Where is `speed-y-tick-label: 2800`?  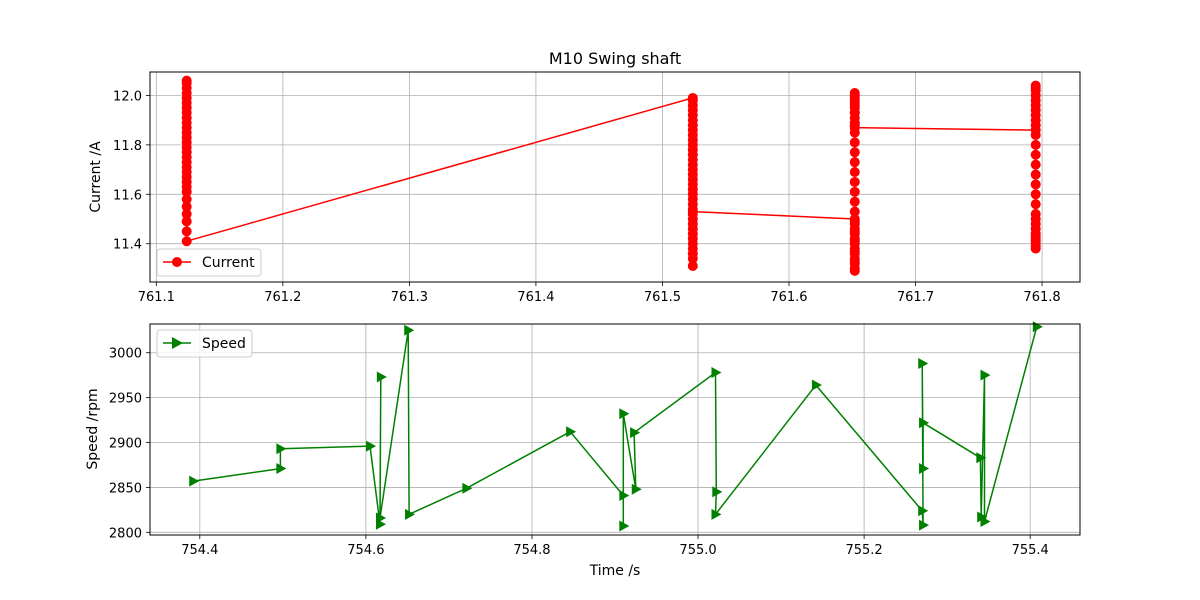 speed-y-tick-label: 2800 is located at coordinates (125, 533).